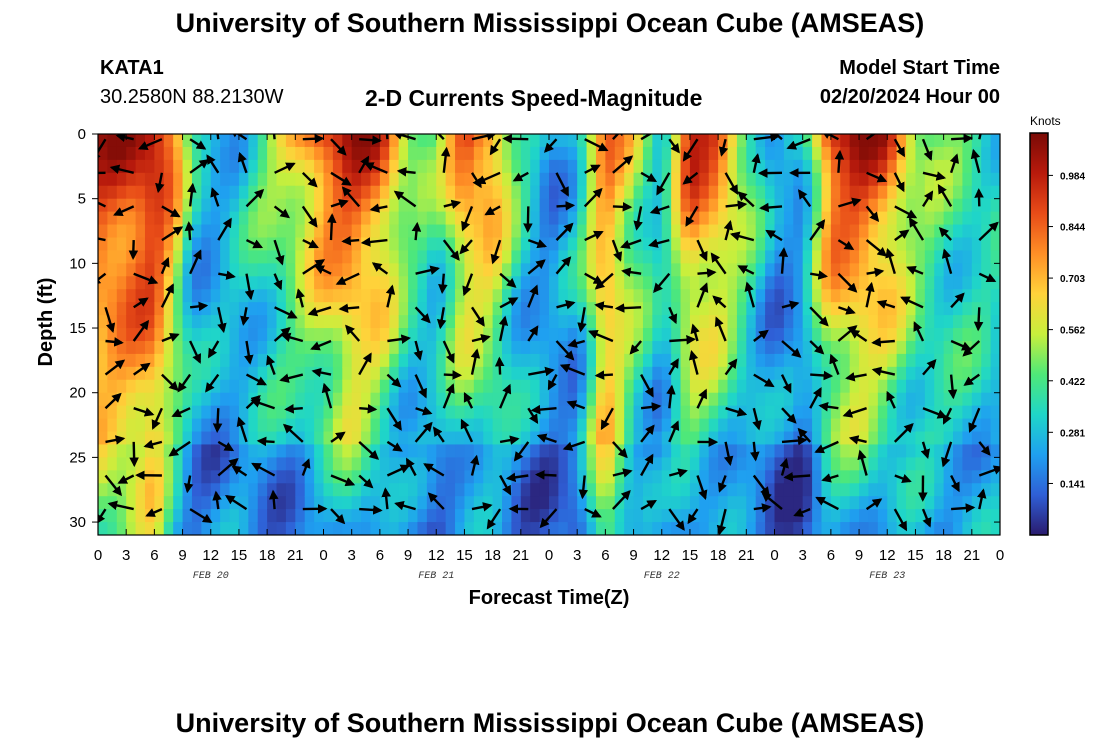  I want to click on y-tick-label: 20, so click(77, 393).